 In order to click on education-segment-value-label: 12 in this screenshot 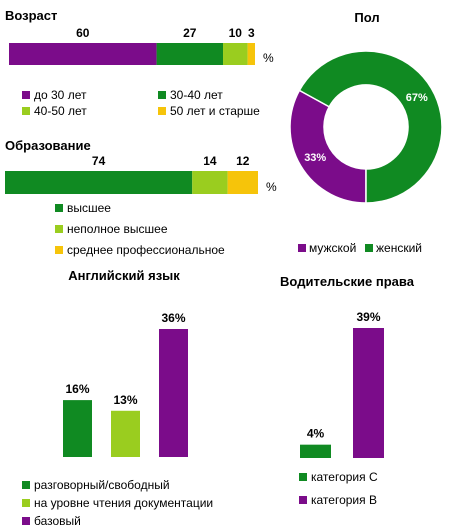, I will do `click(243, 161)`.